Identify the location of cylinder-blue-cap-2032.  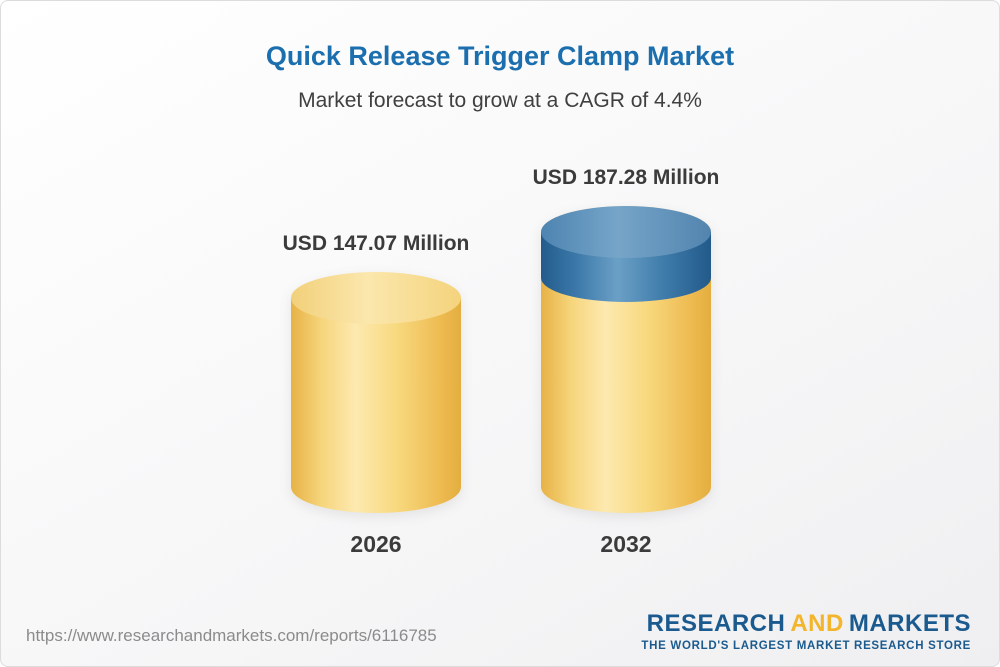
(626, 254).